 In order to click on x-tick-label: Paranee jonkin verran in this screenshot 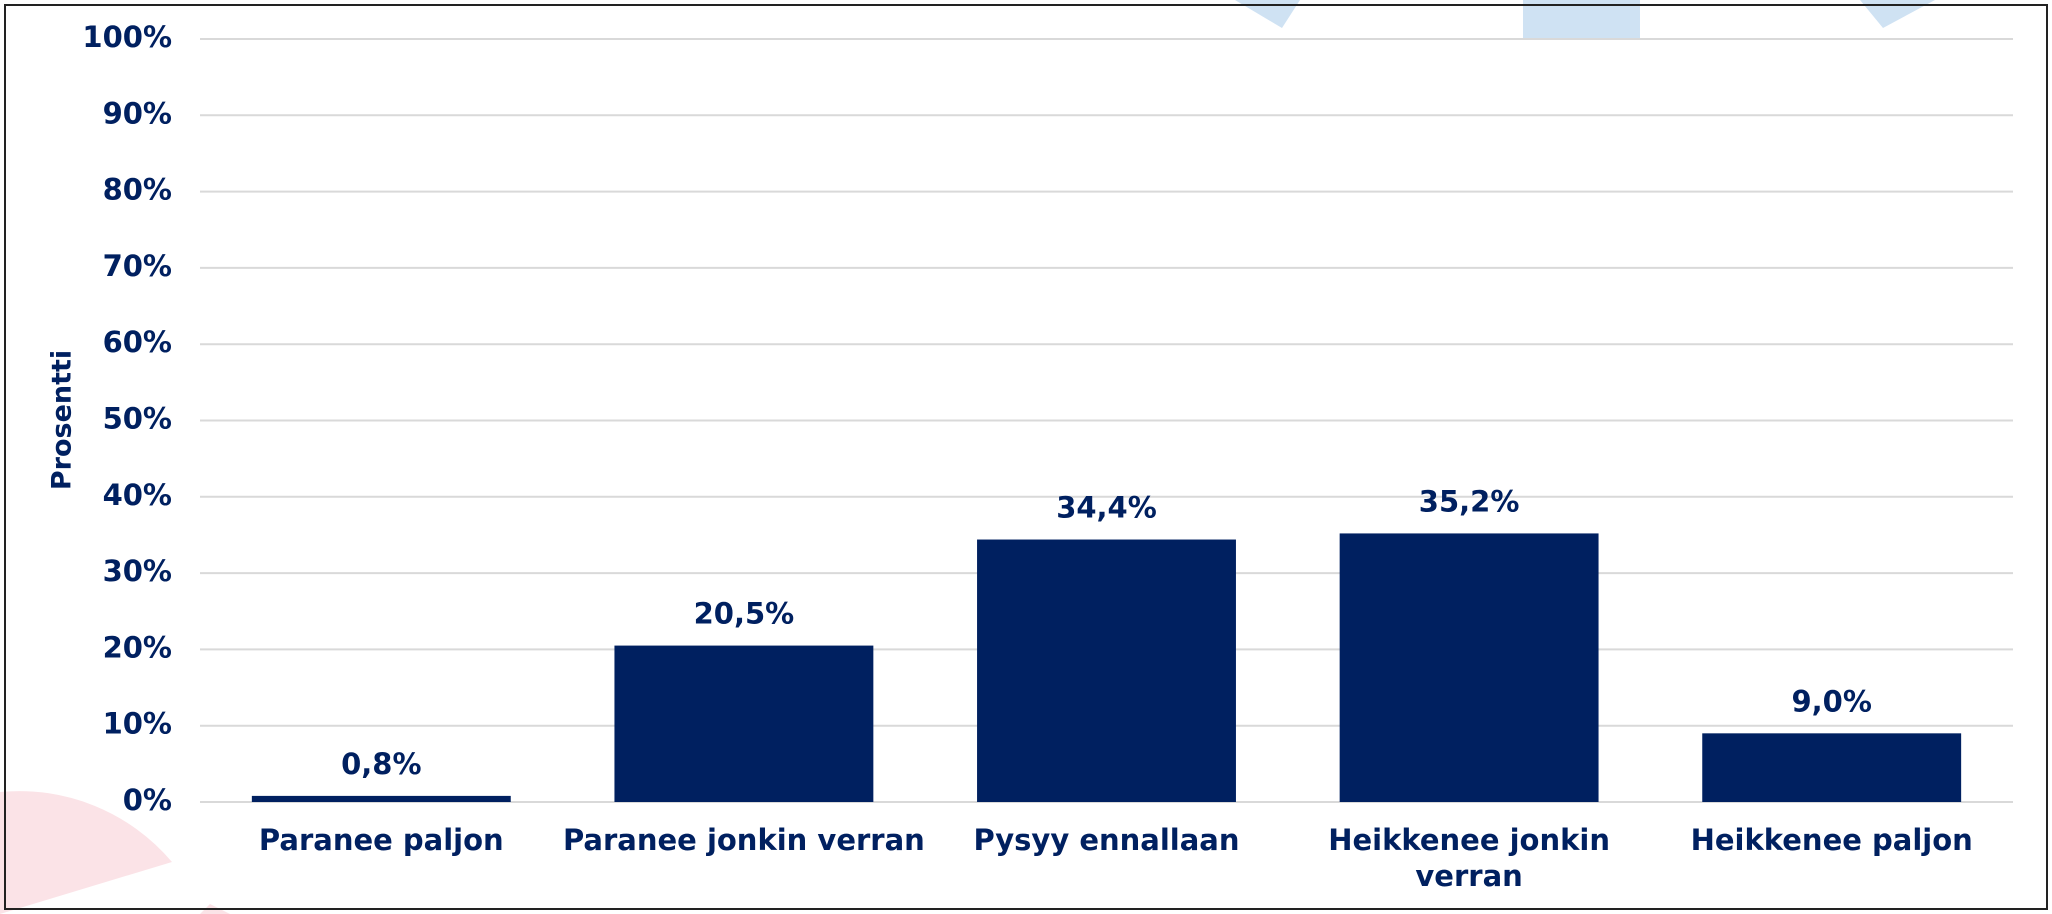, I will do `click(743, 840)`.